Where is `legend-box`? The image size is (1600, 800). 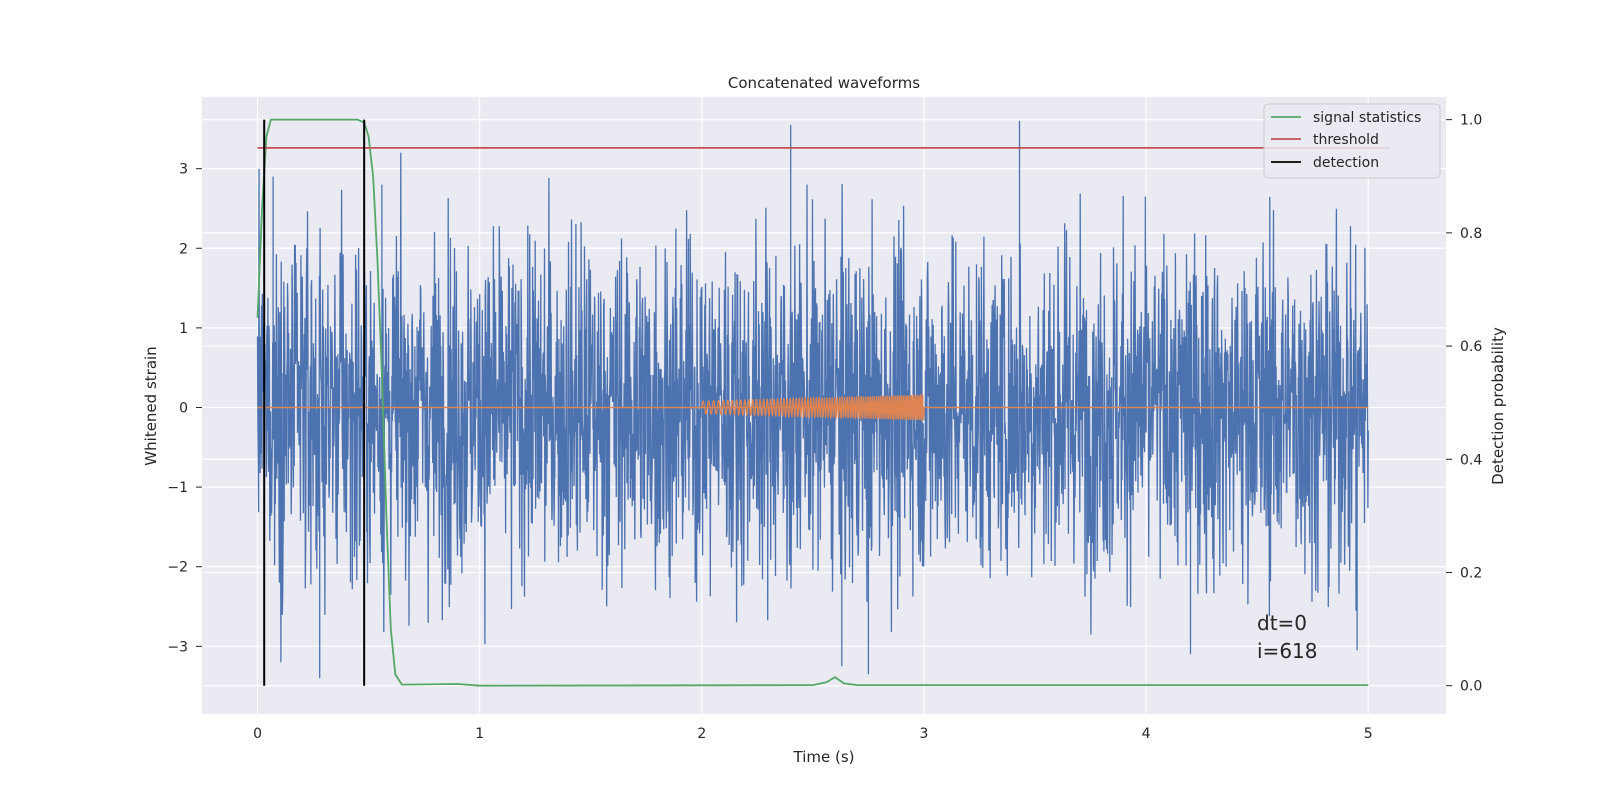
legend-box is located at coordinates (1352, 141).